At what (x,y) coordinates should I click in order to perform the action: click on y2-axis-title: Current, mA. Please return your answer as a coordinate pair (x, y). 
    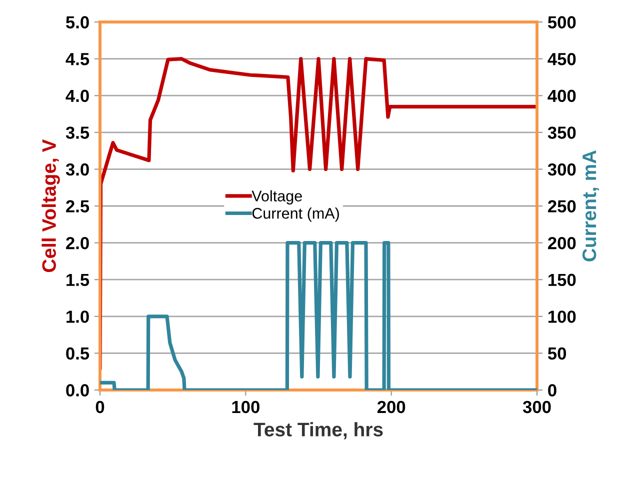
    Looking at the image, I should click on (591, 206).